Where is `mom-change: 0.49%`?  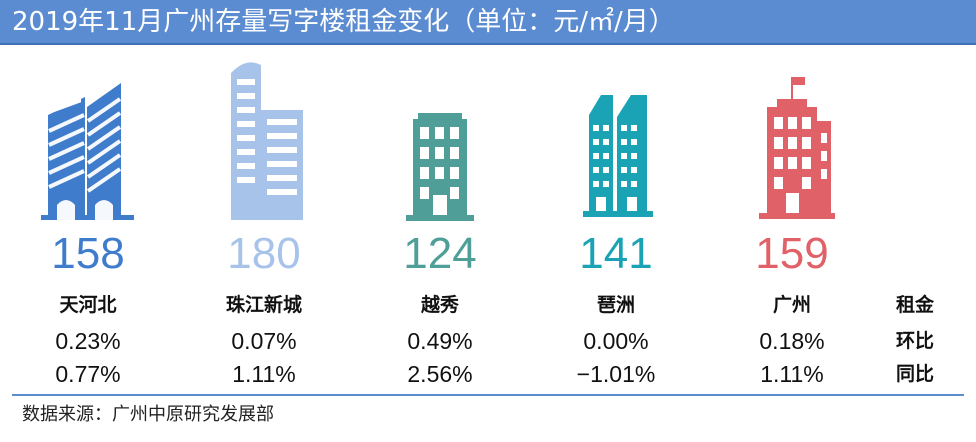
mom-change: 0.49% is located at coordinates (440, 341).